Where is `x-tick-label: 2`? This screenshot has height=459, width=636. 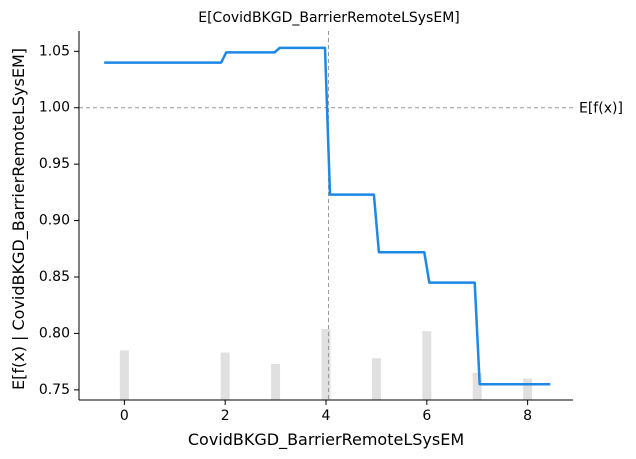 x-tick-label: 2 is located at coordinates (225, 416).